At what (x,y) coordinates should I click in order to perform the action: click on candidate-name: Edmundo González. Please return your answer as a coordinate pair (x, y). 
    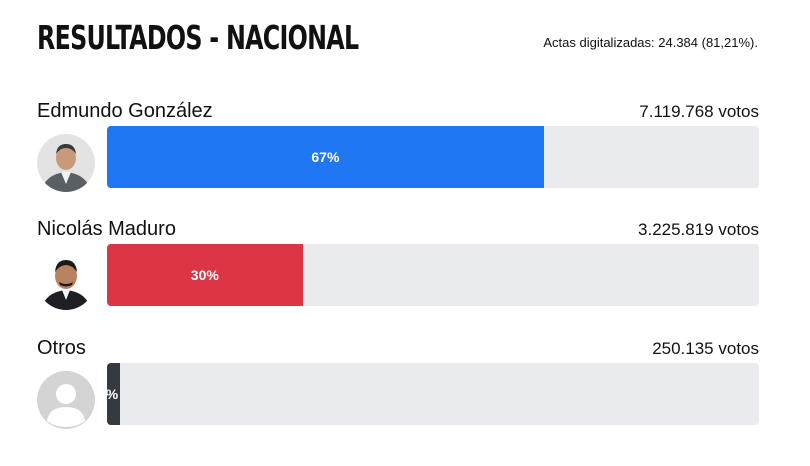
    Looking at the image, I should click on (125, 111).